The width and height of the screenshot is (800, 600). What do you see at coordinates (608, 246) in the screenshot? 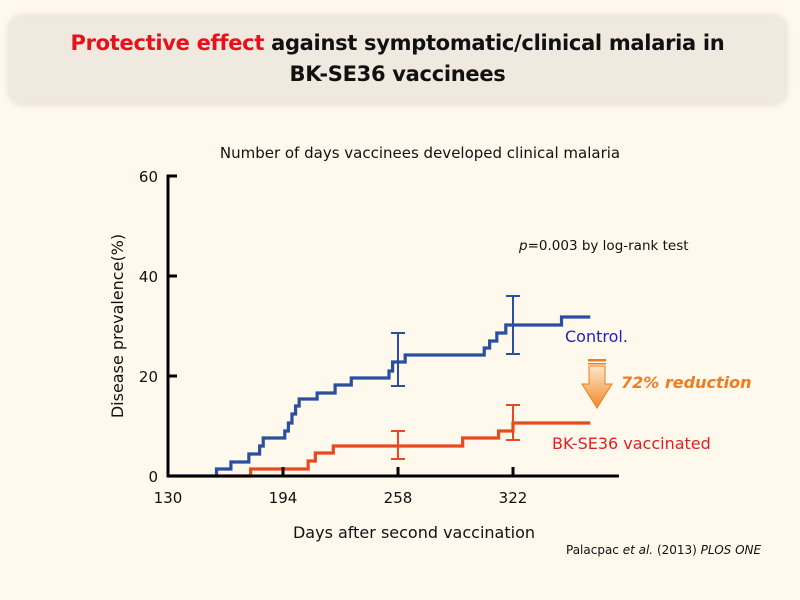
I see `p-value-text: =0.003 by log-rank test` at bounding box center [608, 246].